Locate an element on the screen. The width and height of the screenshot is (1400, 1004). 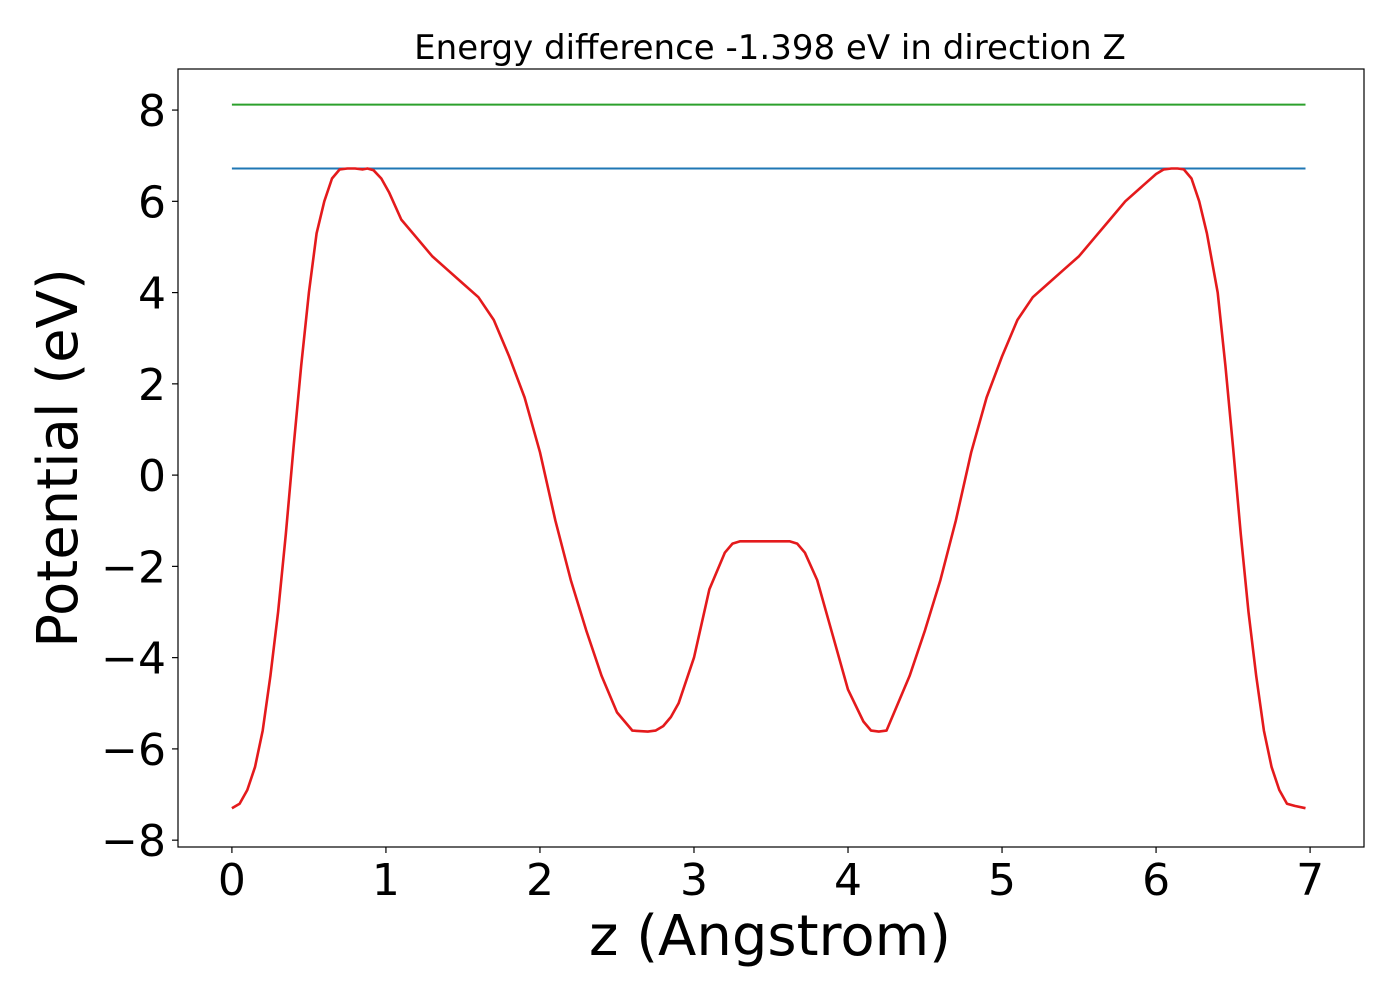
y-axis-ticks: −8 −6 −4 −2 0 2 4 6 8 is located at coordinates (139, 476).